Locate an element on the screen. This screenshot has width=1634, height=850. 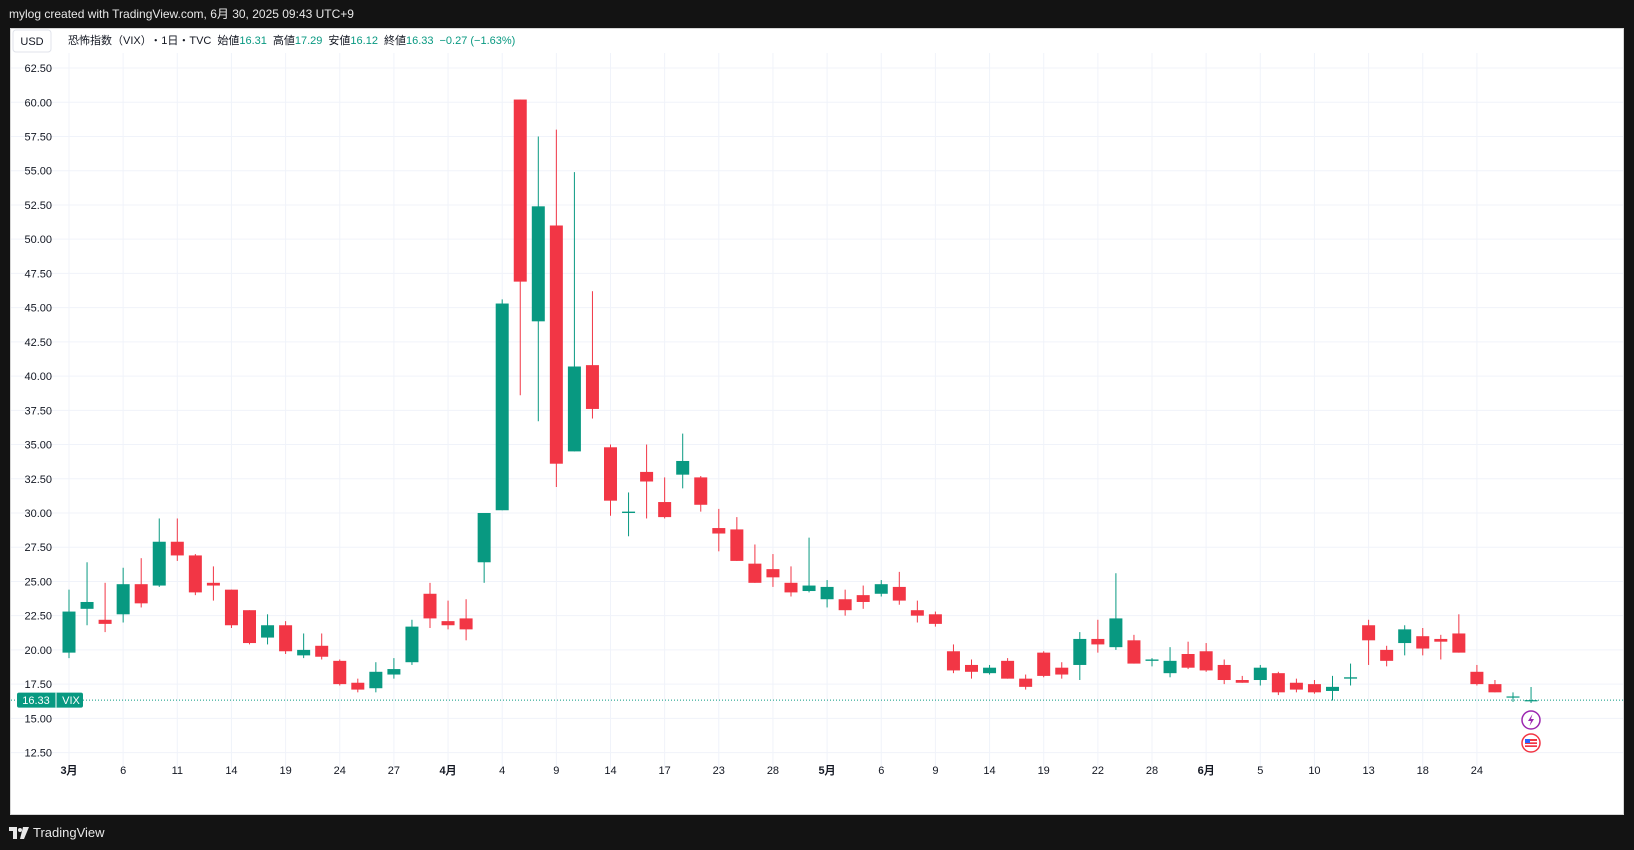
x-tick-label: 4 is located at coordinates (502, 771).